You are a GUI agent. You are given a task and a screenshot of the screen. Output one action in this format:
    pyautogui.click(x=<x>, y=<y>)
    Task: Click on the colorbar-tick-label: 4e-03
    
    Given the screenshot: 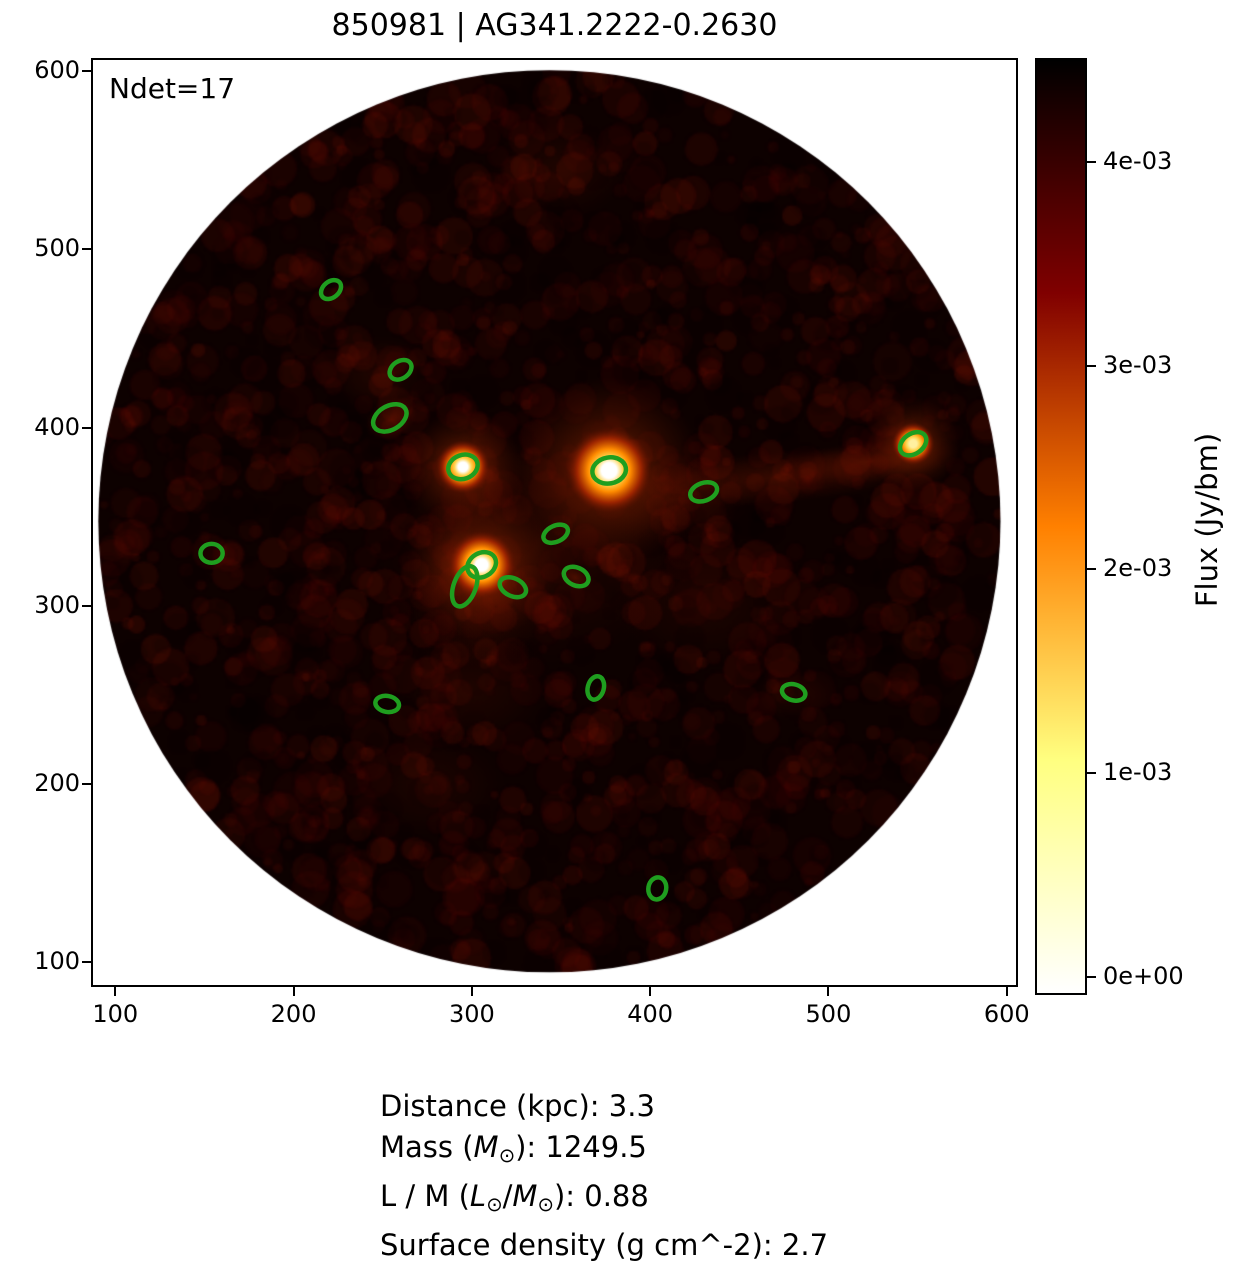 What is the action you would take?
    pyautogui.click(x=1138, y=160)
    